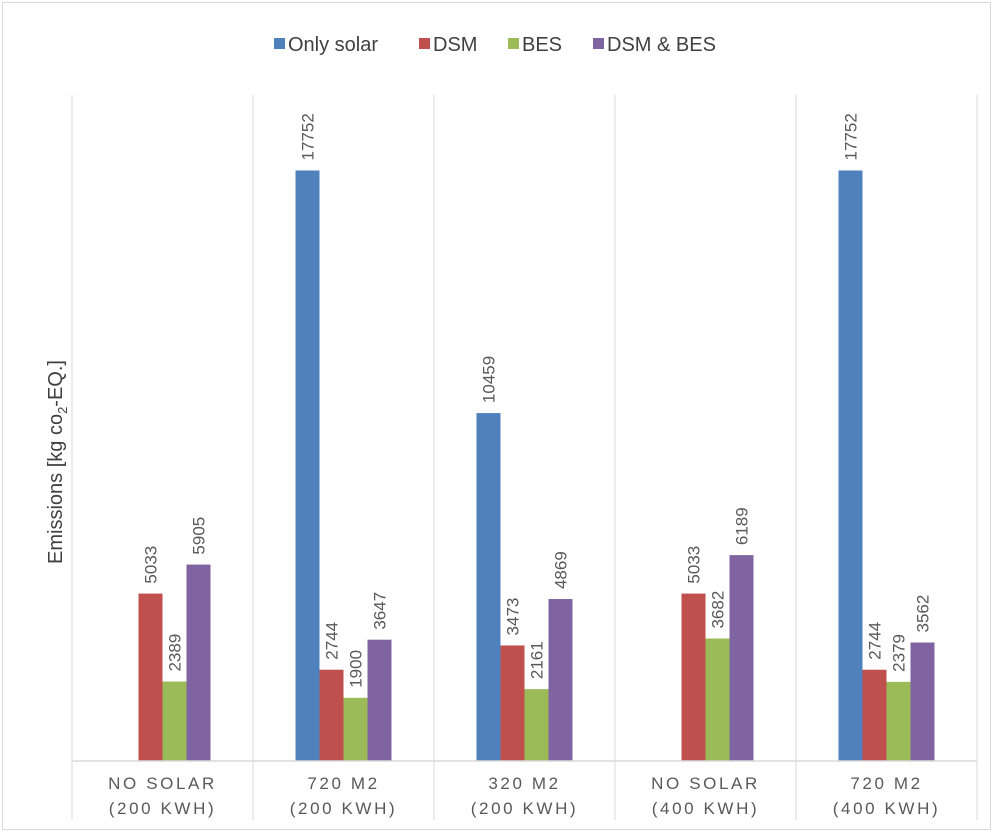 This screenshot has width=995, height=834. I want to click on legend-label: DSM, so click(455, 45).